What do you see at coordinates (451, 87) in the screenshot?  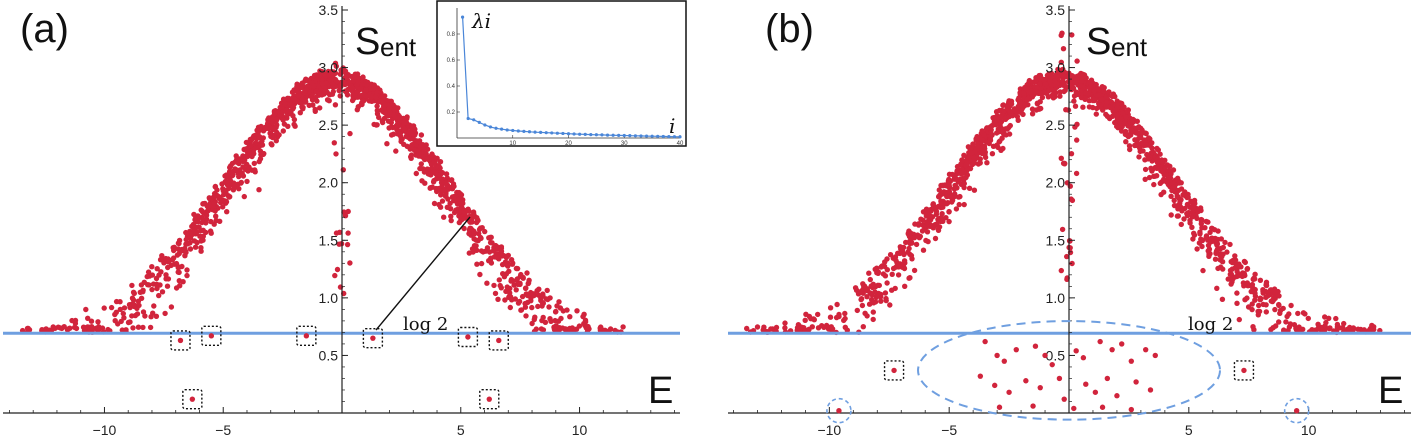 I see `inset-y-tick-label: 0.4` at bounding box center [451, 87].